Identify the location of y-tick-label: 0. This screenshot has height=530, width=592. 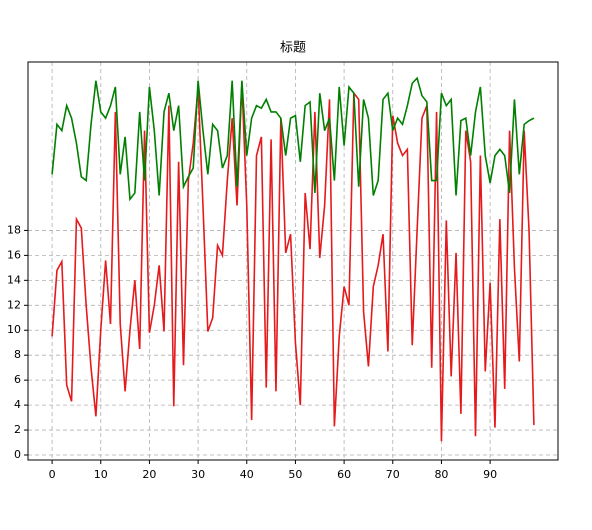
(17, 454).